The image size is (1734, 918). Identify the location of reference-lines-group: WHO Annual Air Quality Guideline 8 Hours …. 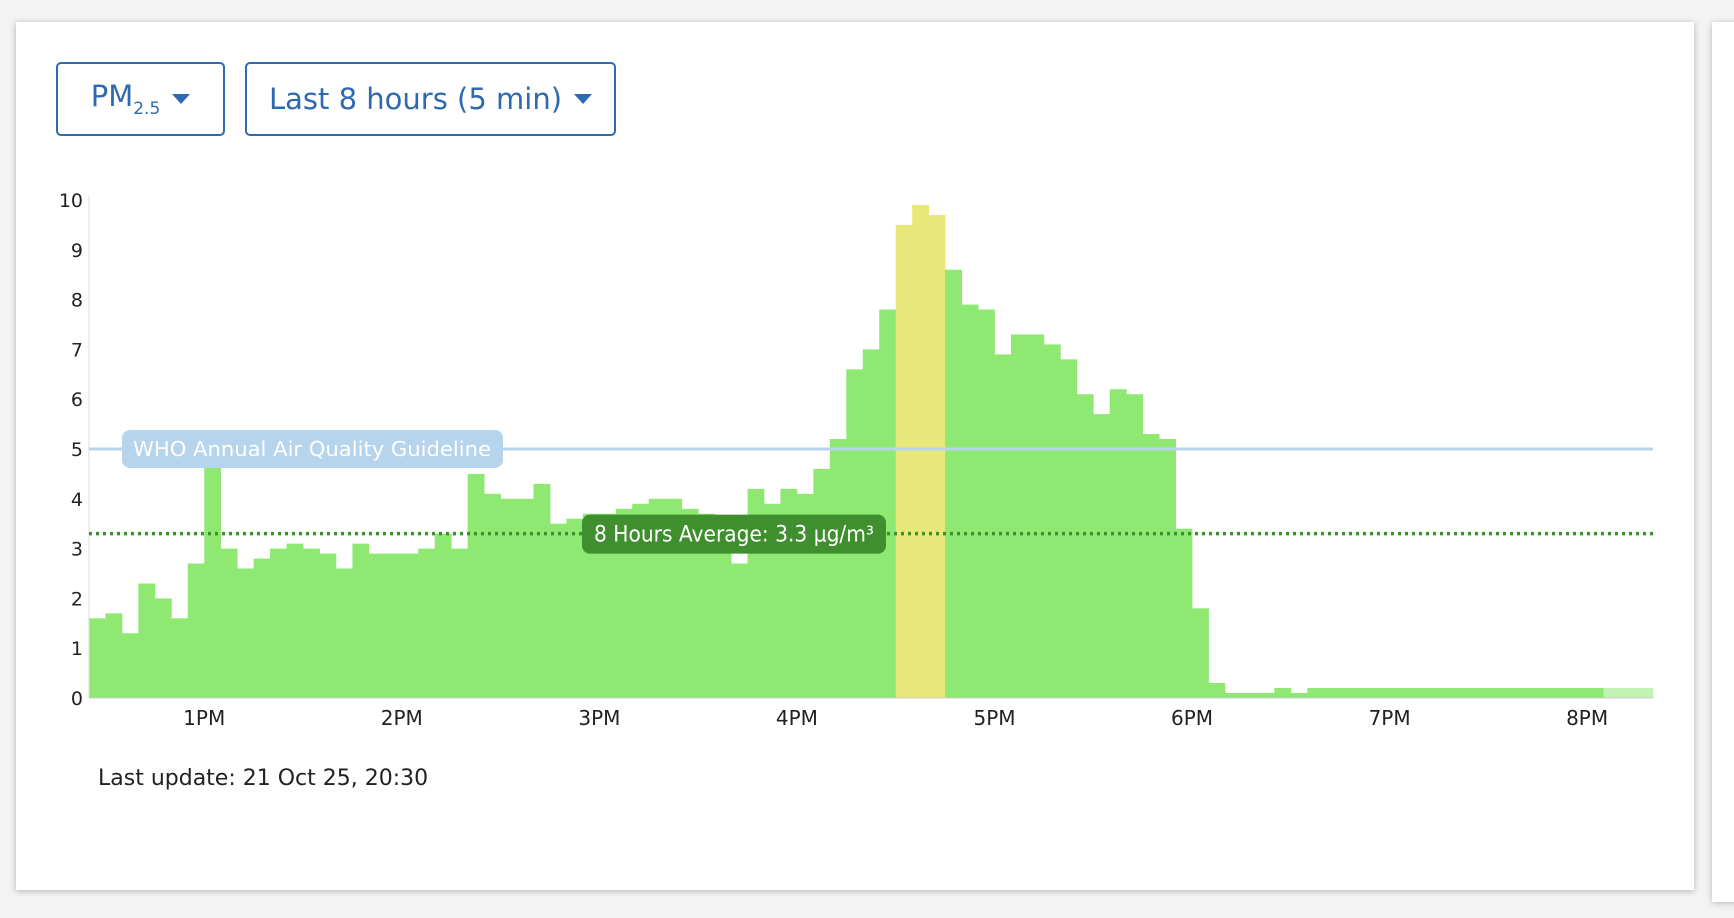
(871, 492).